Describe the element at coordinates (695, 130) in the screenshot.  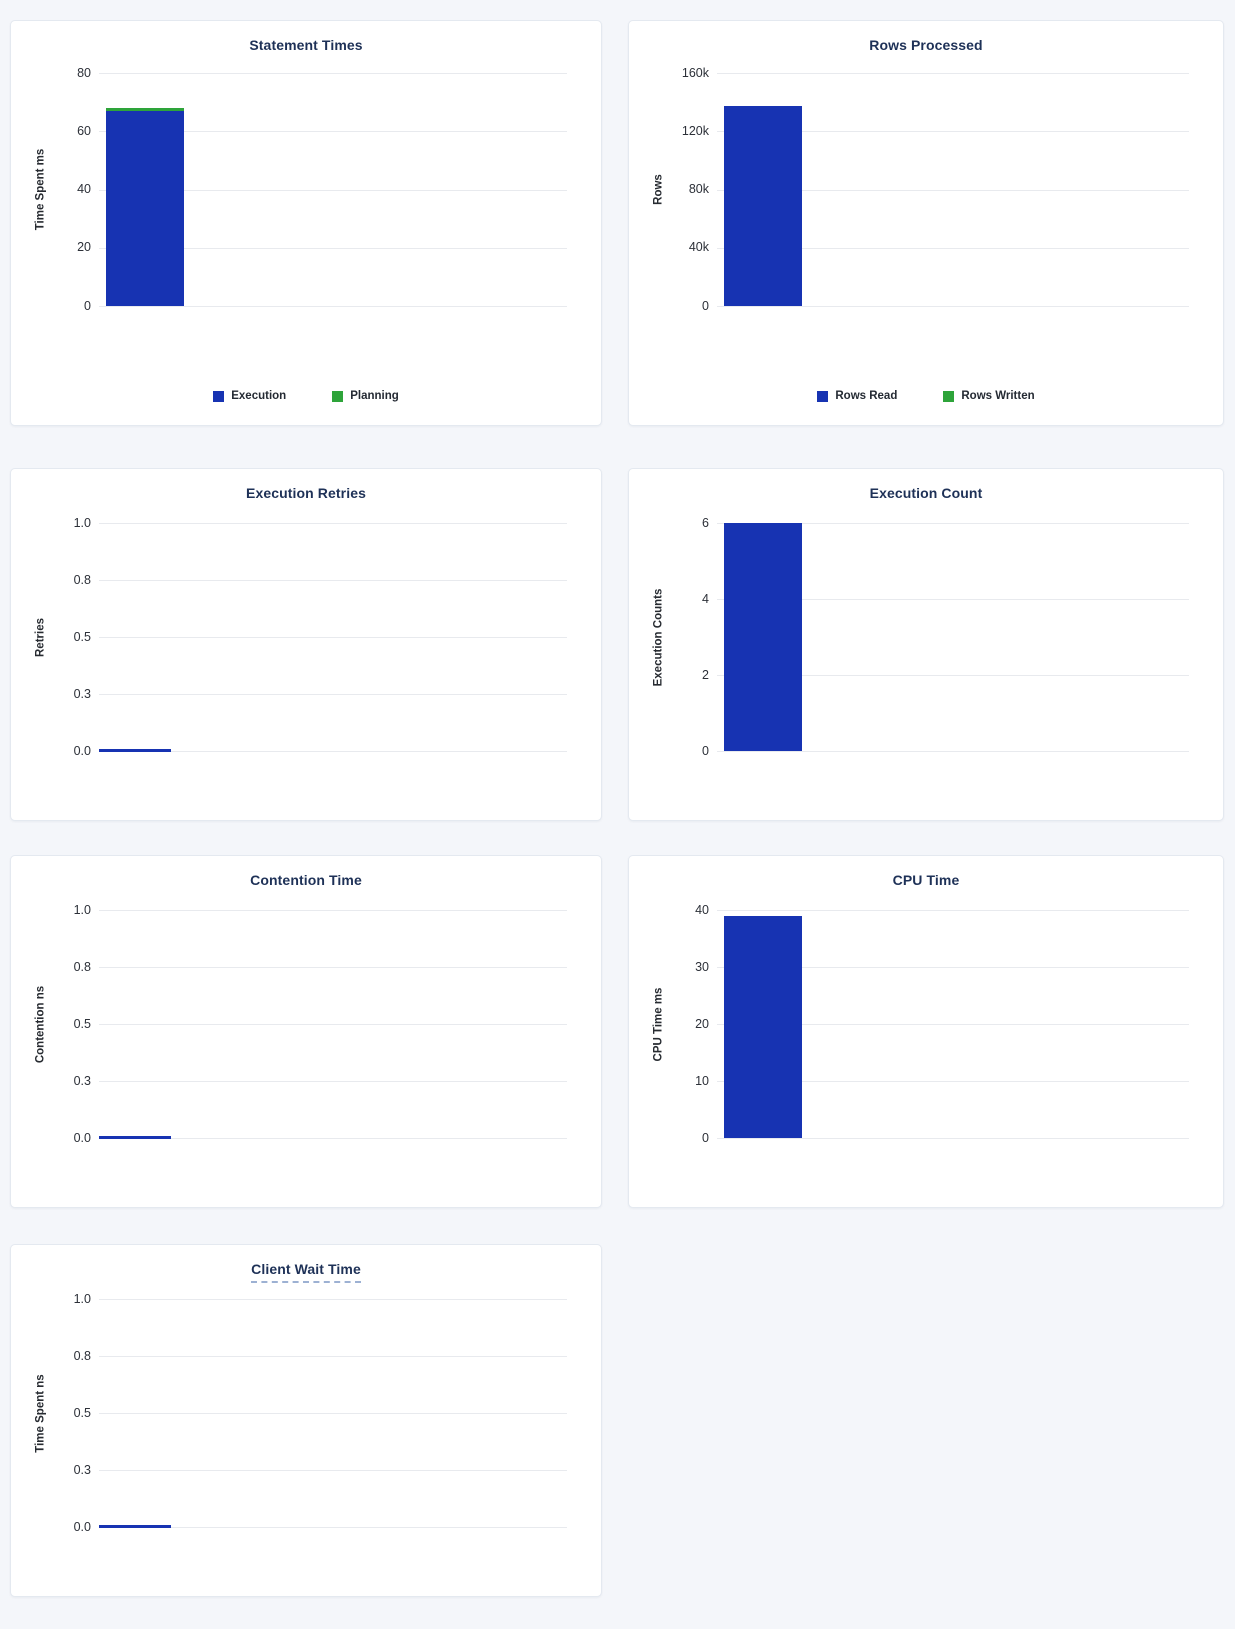
I see `y-tick-label: 120k` at that location.